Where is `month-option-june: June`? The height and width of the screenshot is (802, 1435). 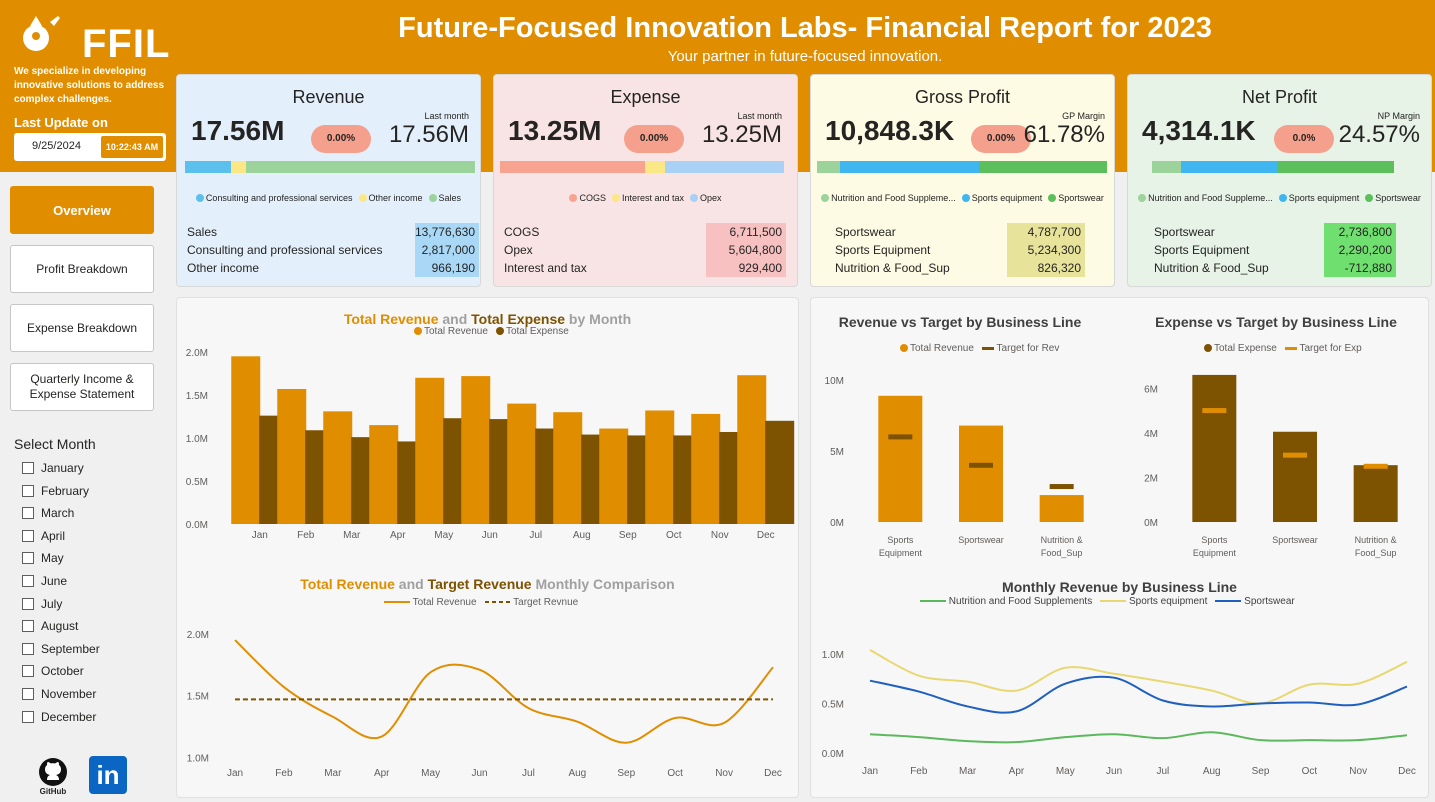 month-option-june: June is located at coordinates (44, 581).